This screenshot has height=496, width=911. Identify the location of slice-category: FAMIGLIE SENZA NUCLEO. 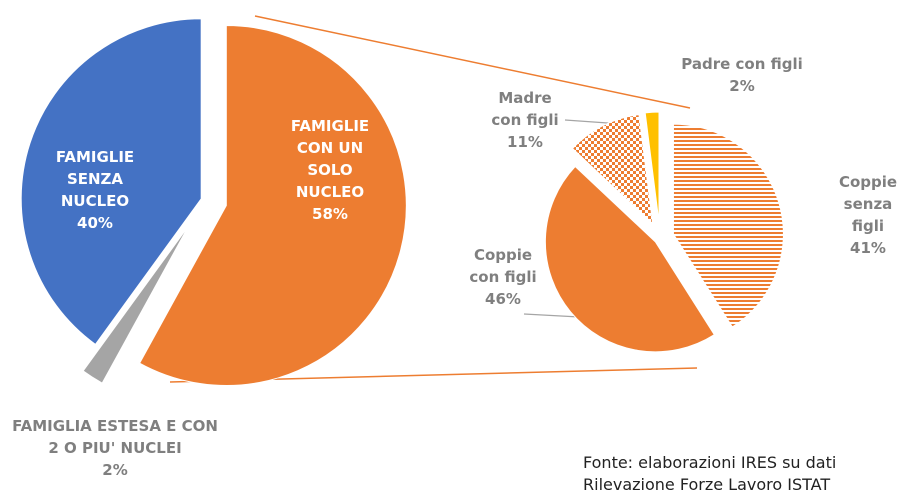
(95, 179).